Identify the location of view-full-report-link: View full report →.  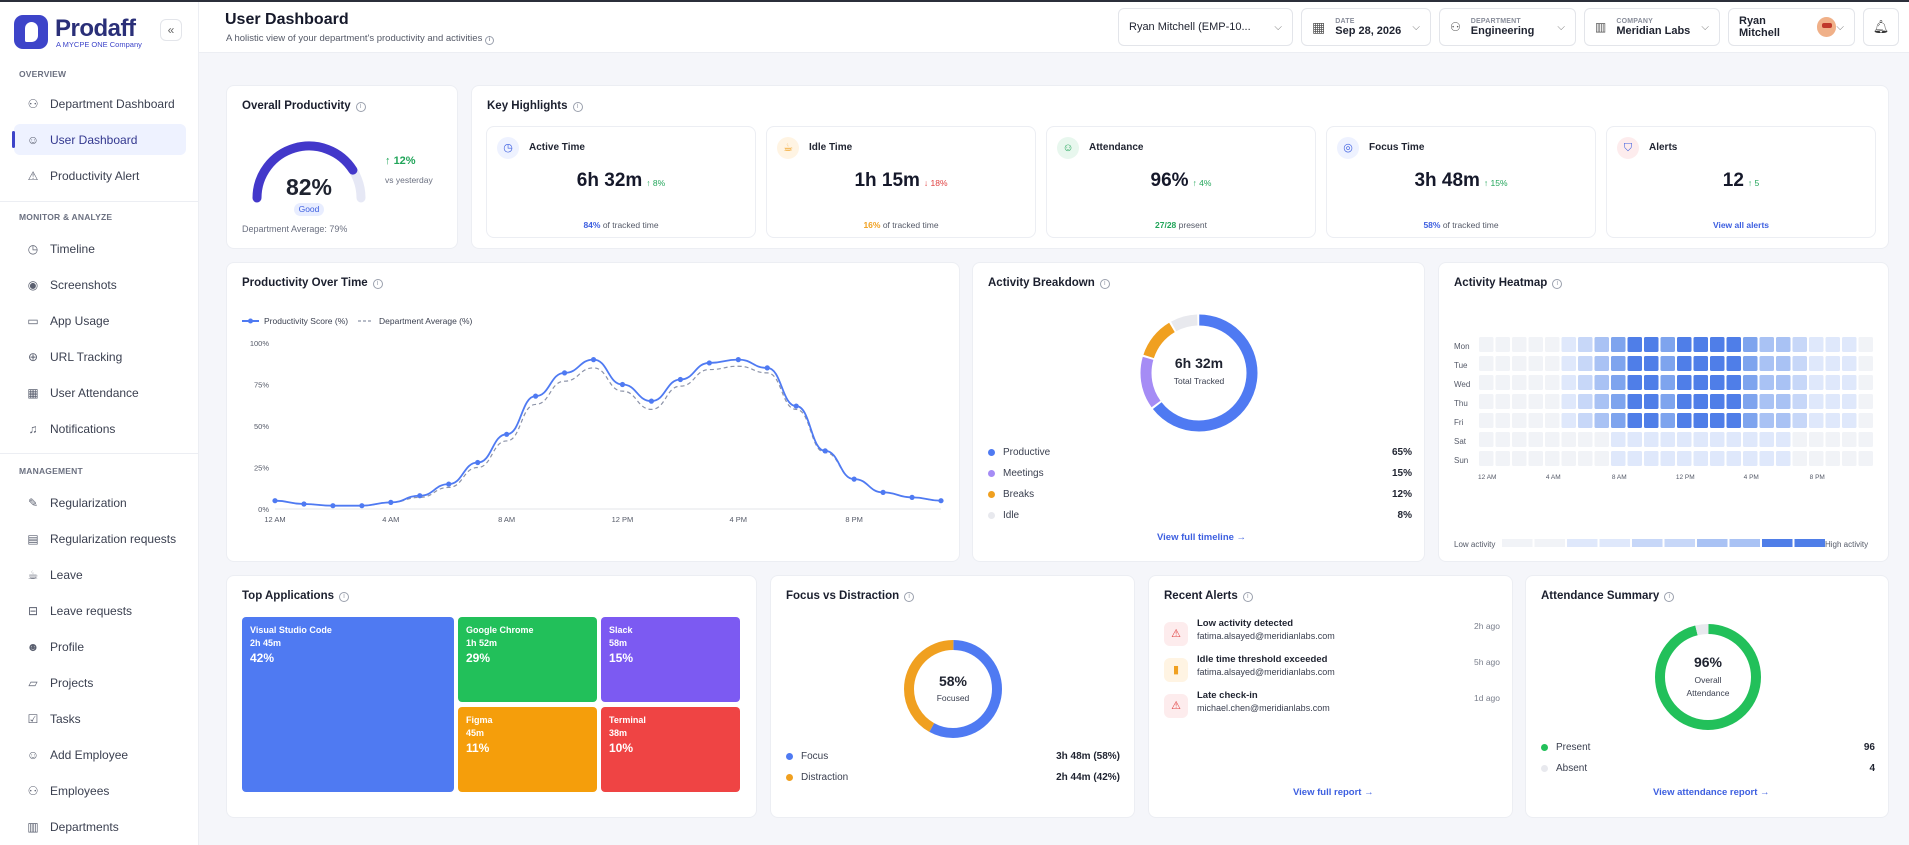
(1333, 792).